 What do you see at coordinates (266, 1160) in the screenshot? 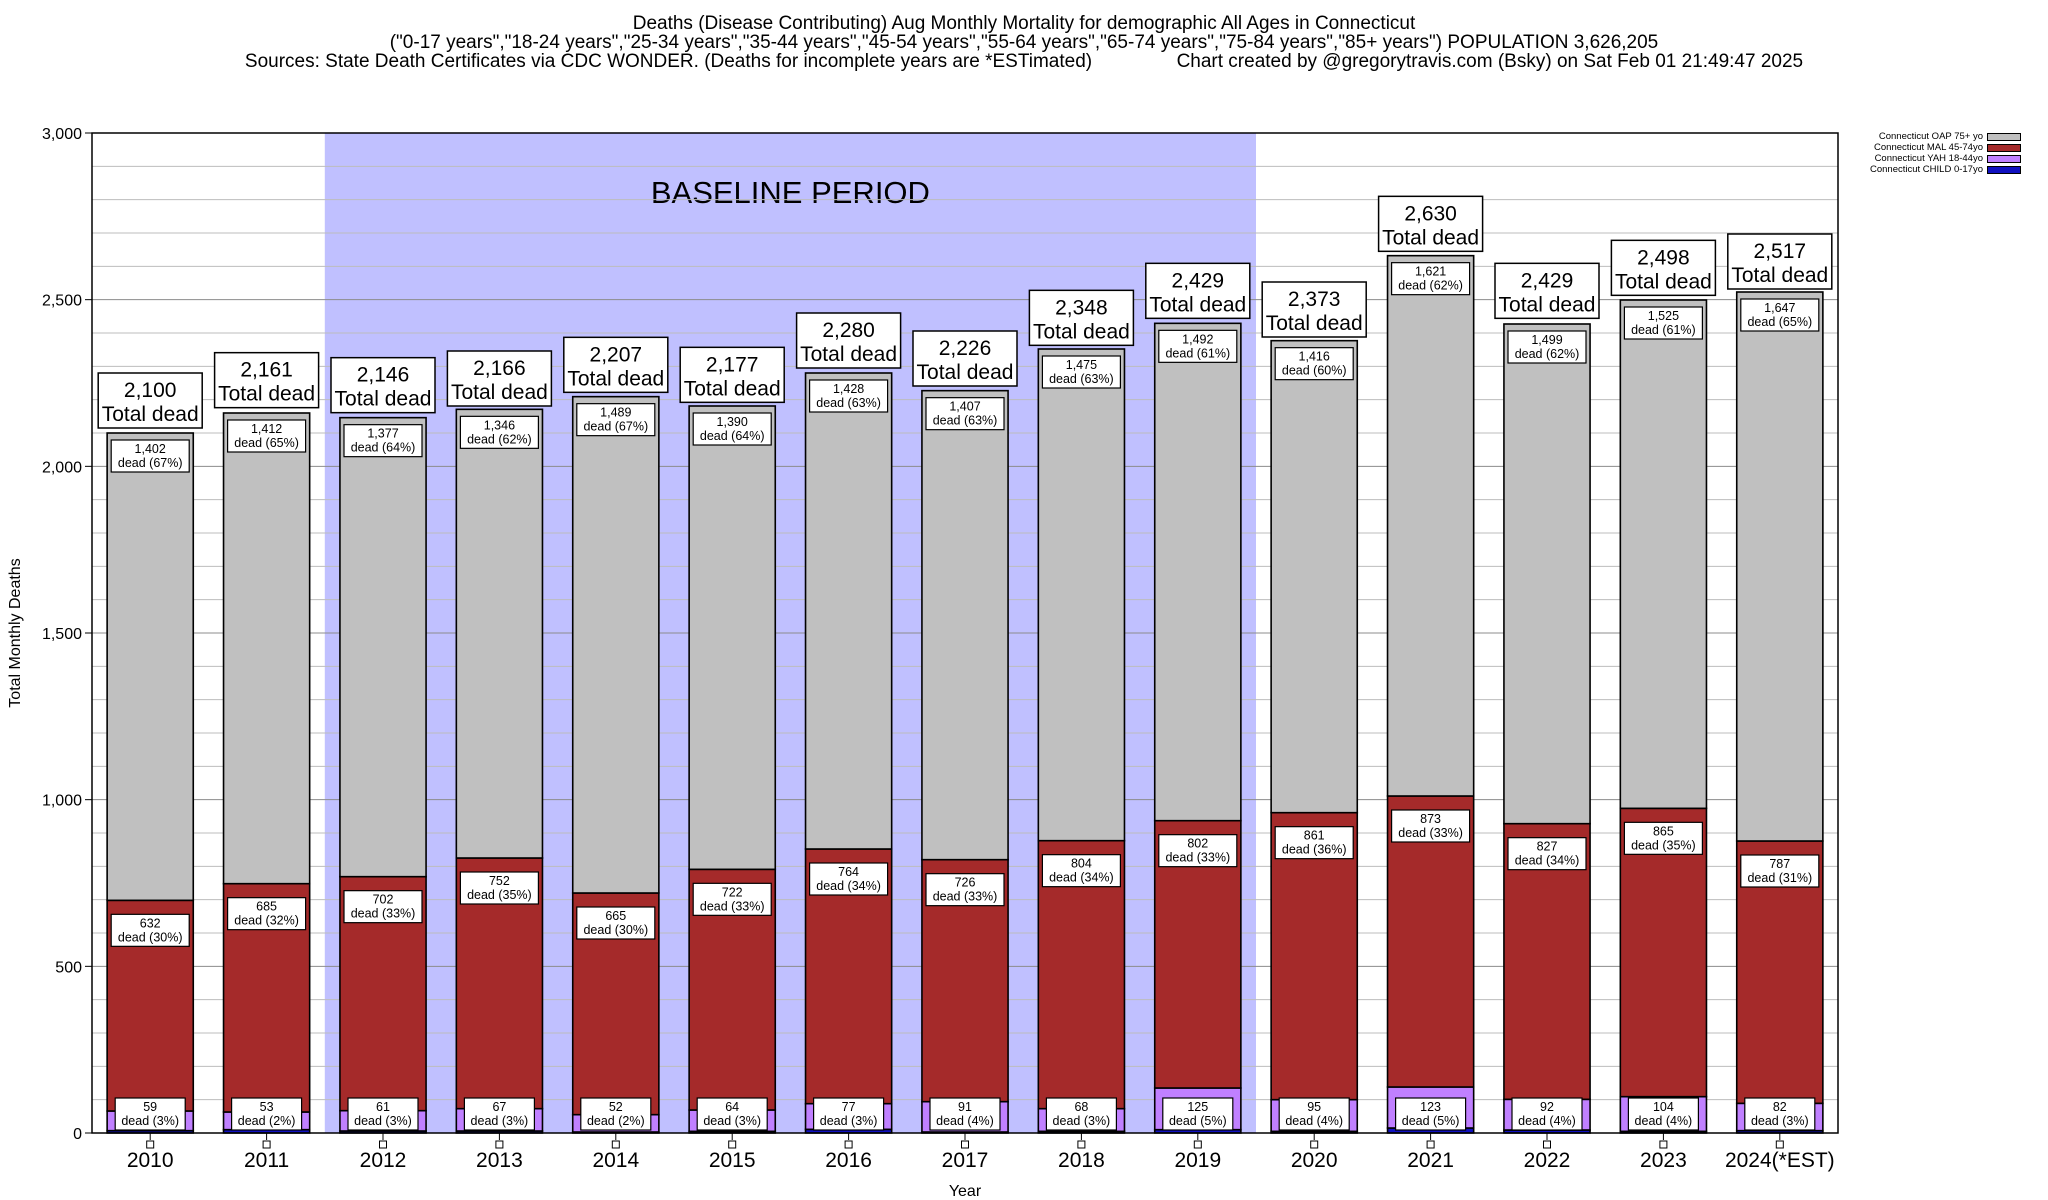
I see `x-tick-label: 2011` at bounding box center [266, 1160].